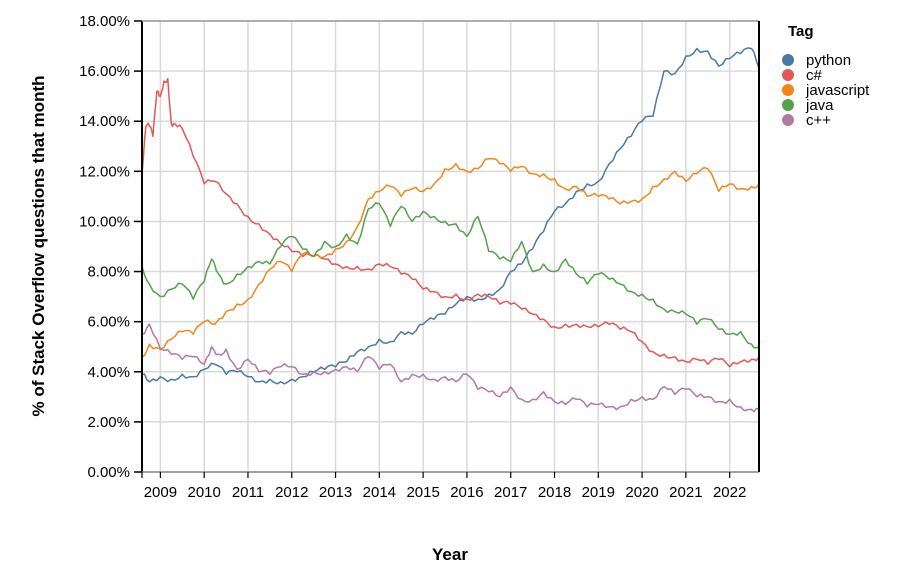 The height and width of the screenshot is (574, 898). What do you see at coordinates (466, 492) in the screenshot?
I see `x-tick-label: 2016` at bounding box center [466, 492].